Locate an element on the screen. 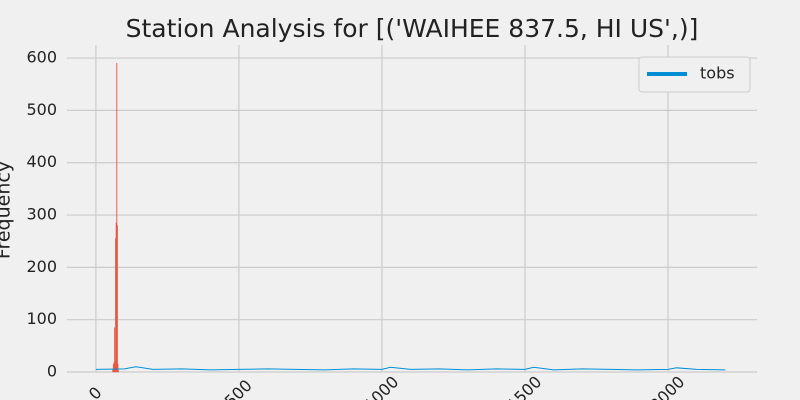 The image size is (800, 400). legend-label: tobs is located at coordinates (717, 73).